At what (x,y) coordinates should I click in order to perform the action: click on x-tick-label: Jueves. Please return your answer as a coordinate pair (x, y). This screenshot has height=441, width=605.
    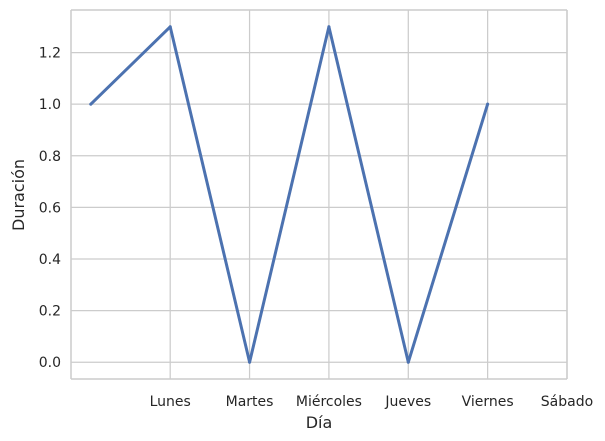
    Looking at the image, I should click on (407, 402).